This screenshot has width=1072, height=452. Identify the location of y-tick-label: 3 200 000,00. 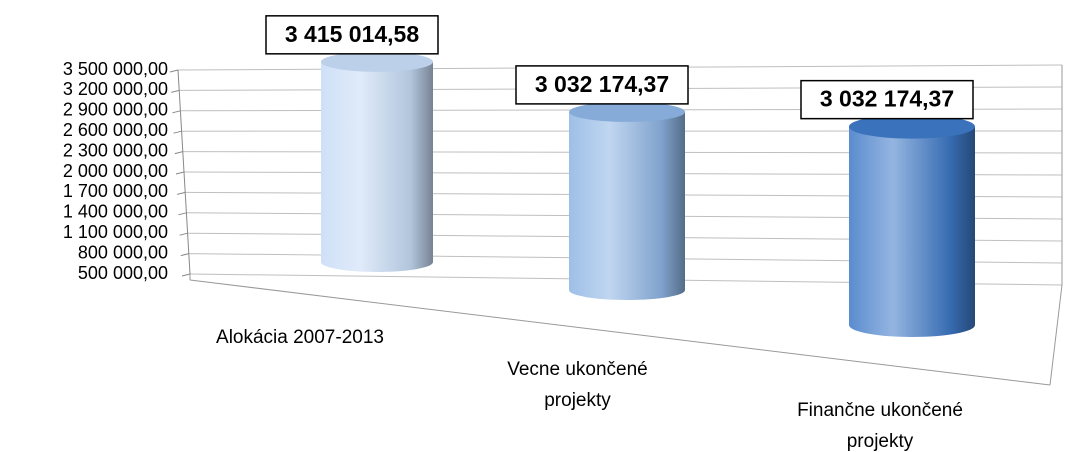
(115, 89).